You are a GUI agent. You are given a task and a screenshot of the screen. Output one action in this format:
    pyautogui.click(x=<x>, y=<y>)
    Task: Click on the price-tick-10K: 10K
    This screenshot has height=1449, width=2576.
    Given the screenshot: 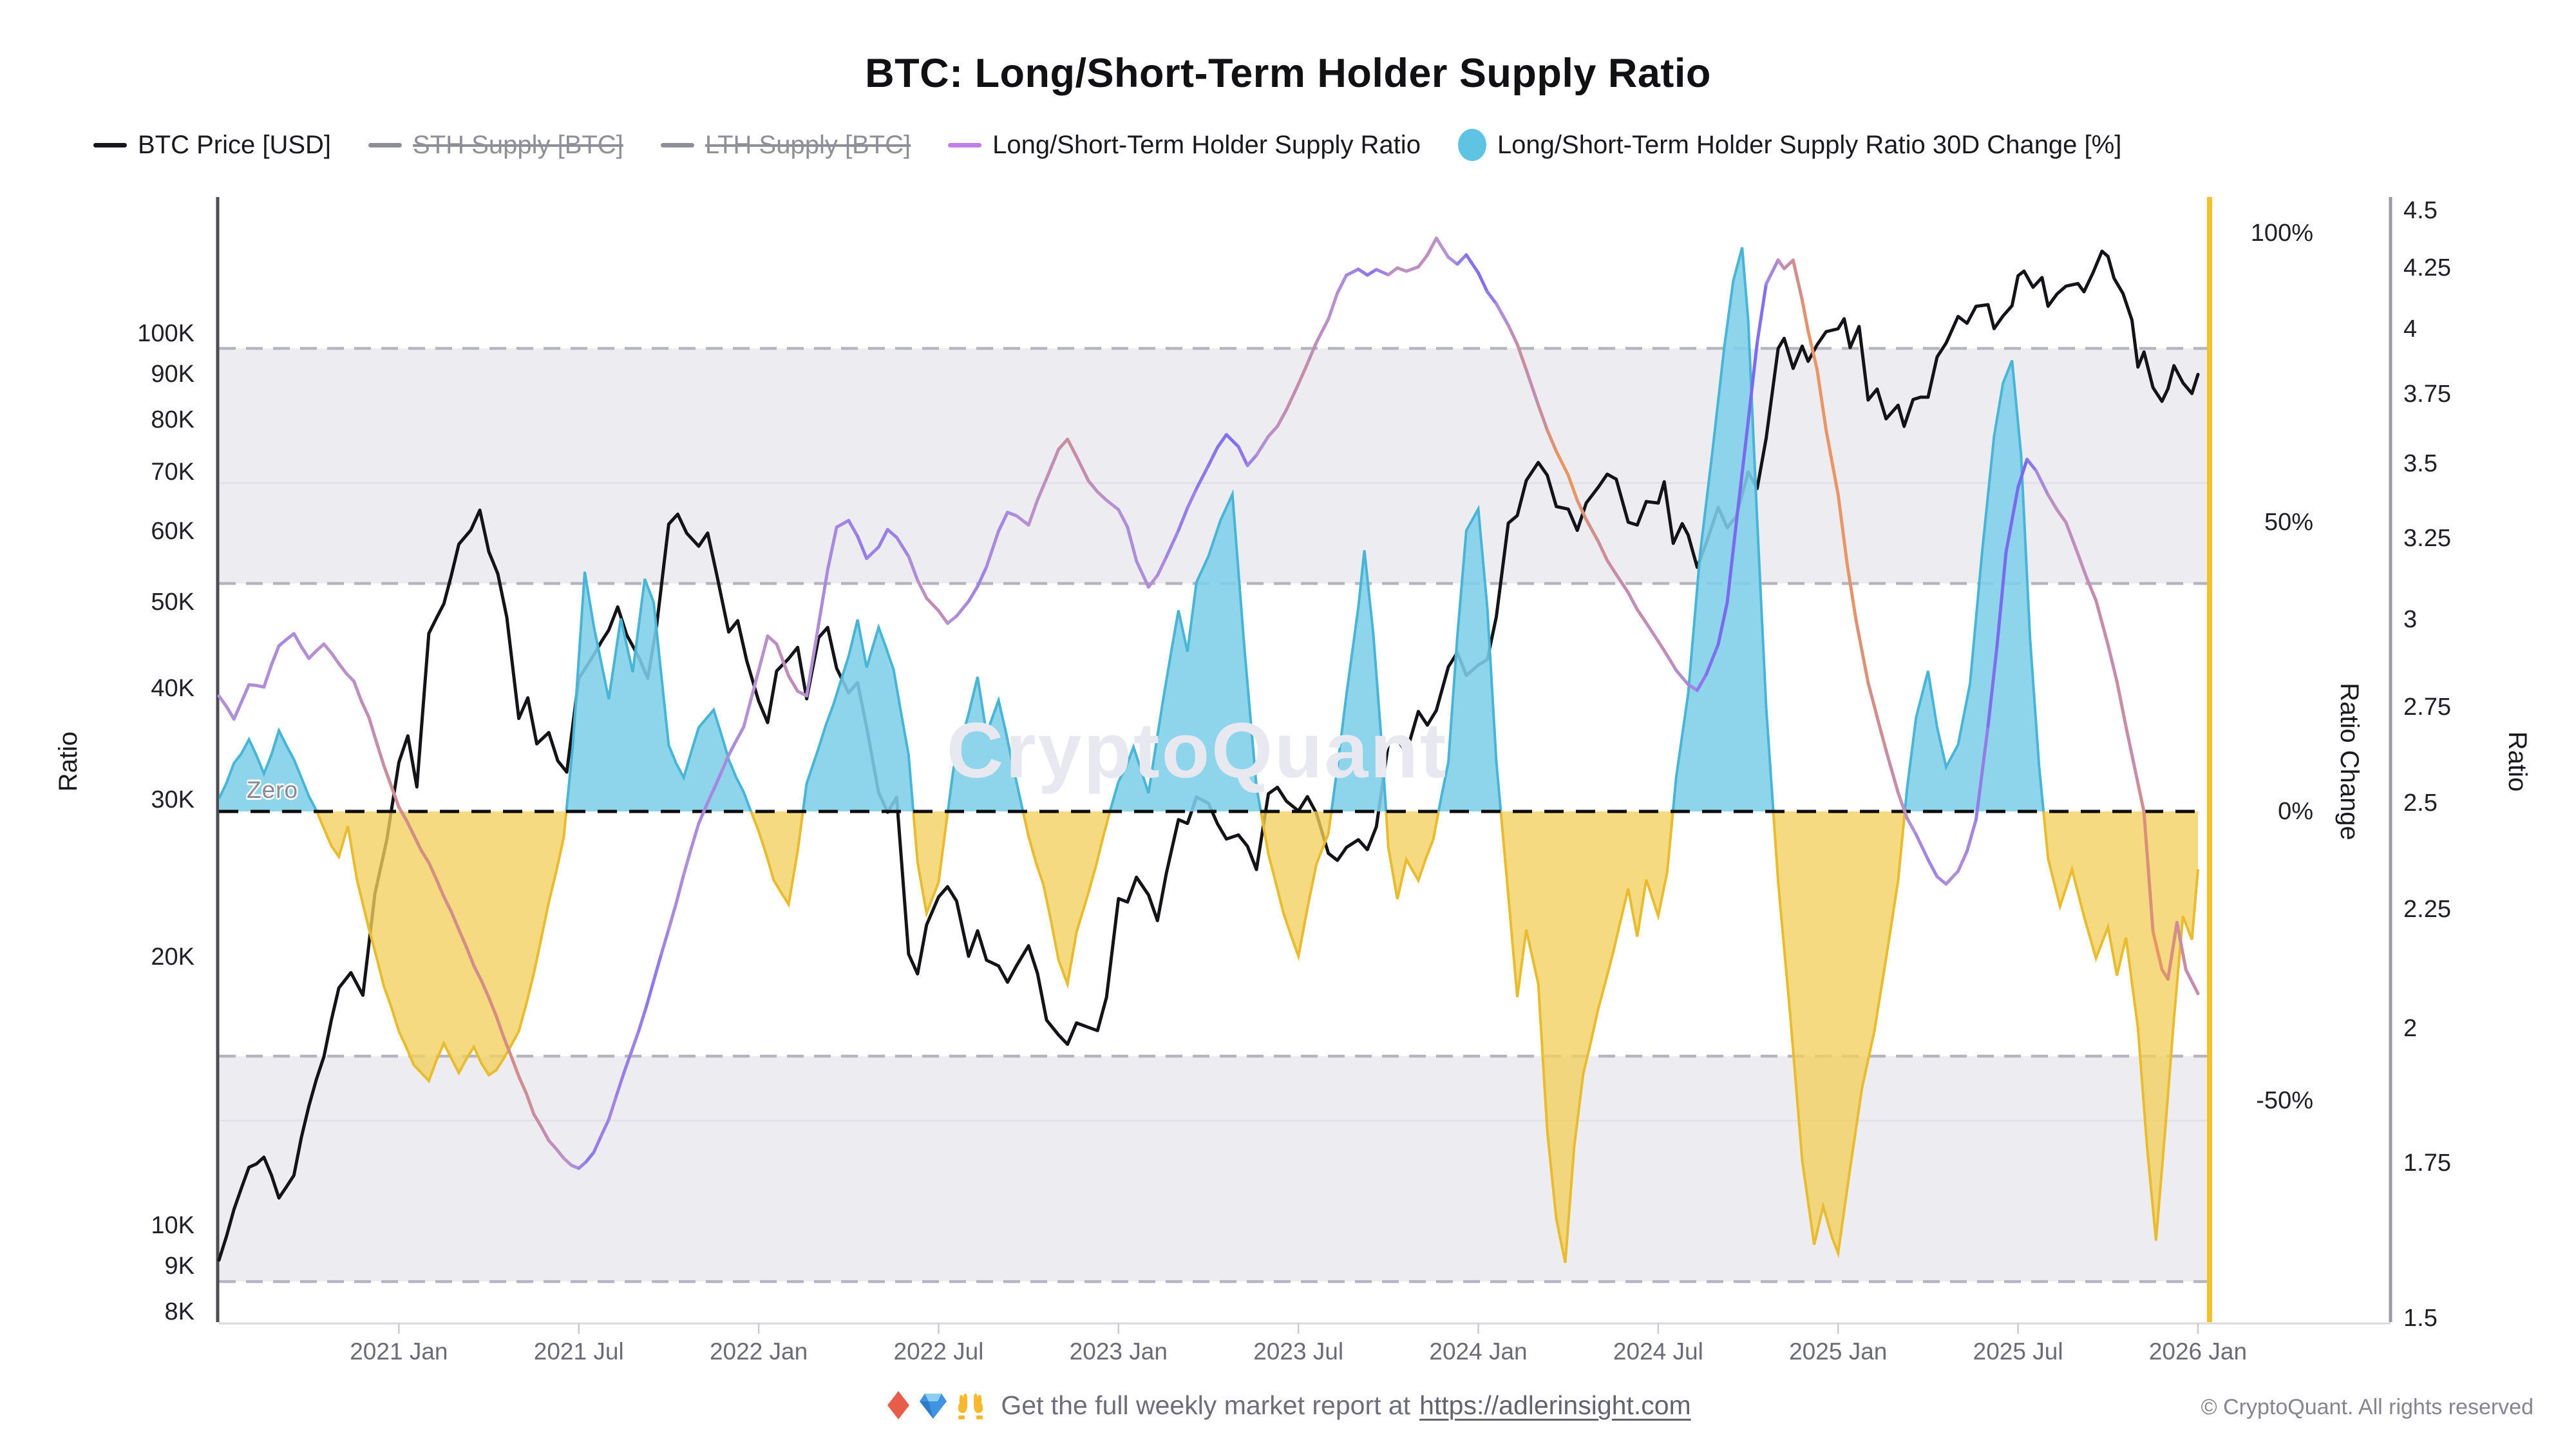 What is the action you would take?
    pyautogui.click(x=173, y=1225)
    